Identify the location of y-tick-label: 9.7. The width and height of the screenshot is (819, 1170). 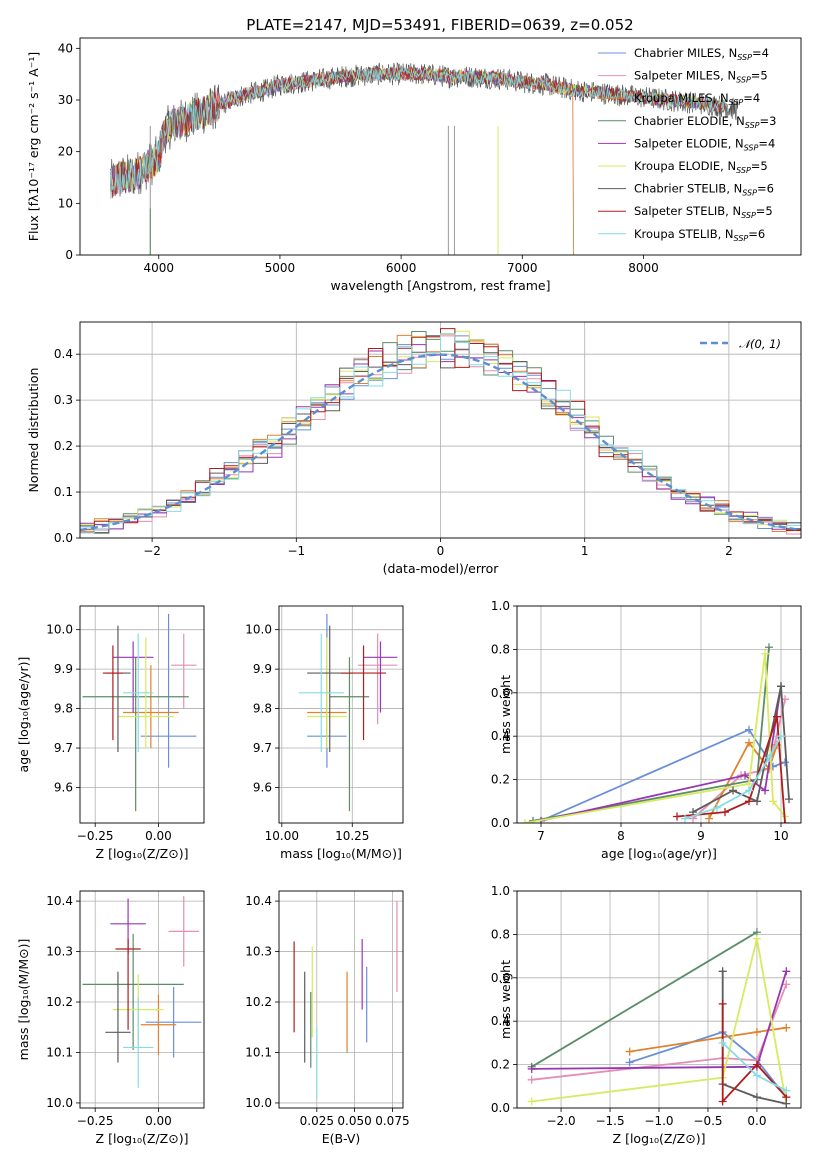
(262, 748).